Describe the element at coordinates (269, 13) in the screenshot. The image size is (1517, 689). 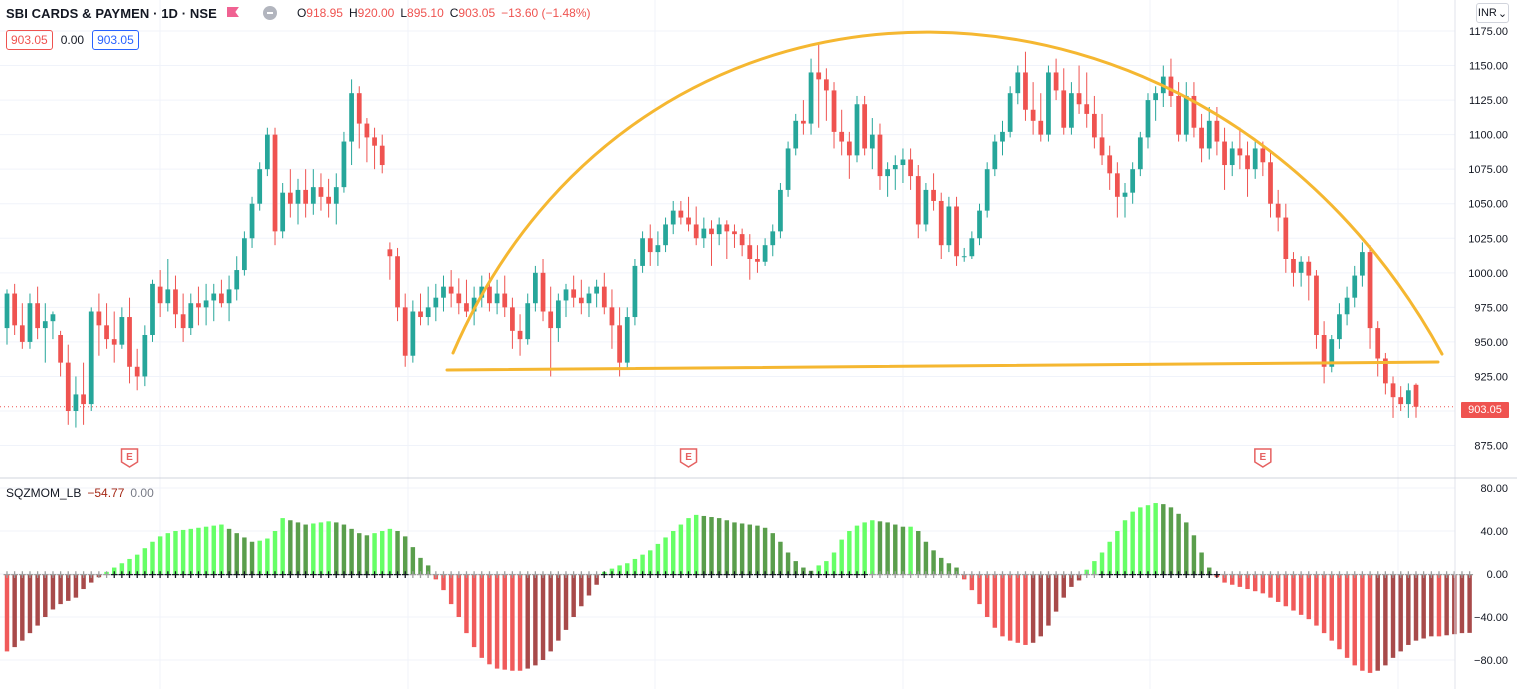
I see `minus-circle-icon` at that location.